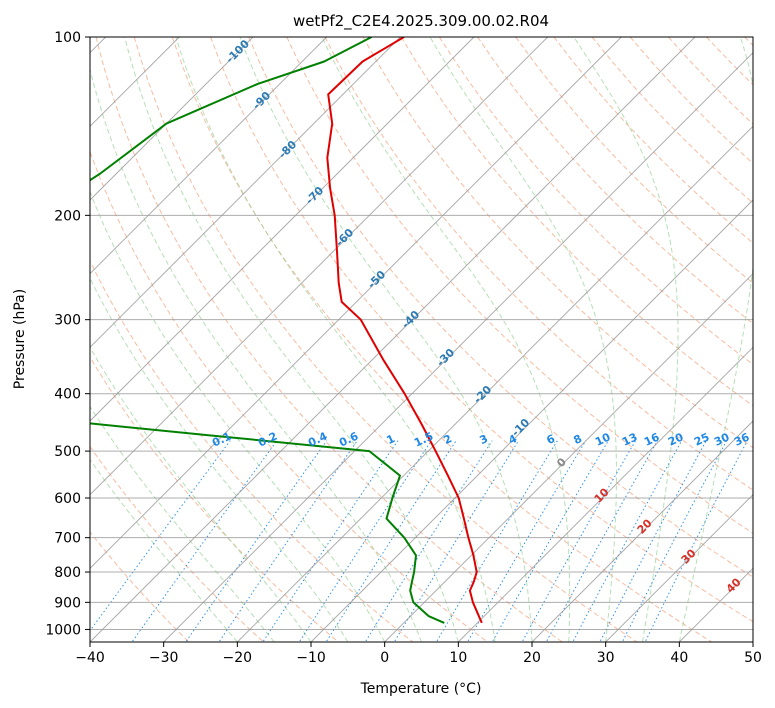 This screenshot has height=708, width=775. What do you see at coordinates (384, 658) in the screenshot?
I see `x-tick-label: 0` at bounding box center [384, 658].